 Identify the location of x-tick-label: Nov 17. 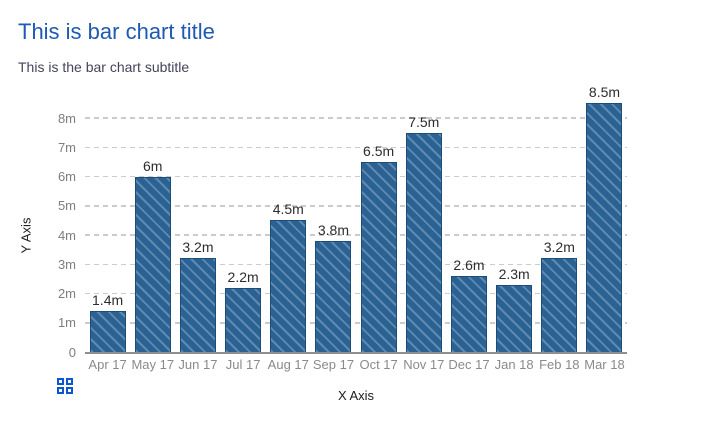
(424, 364).